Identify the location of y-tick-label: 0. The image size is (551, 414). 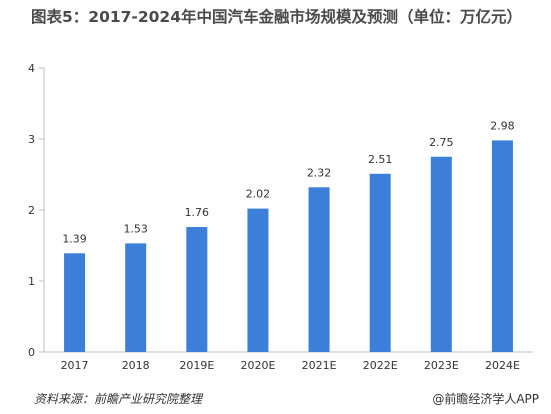
(31, 352).